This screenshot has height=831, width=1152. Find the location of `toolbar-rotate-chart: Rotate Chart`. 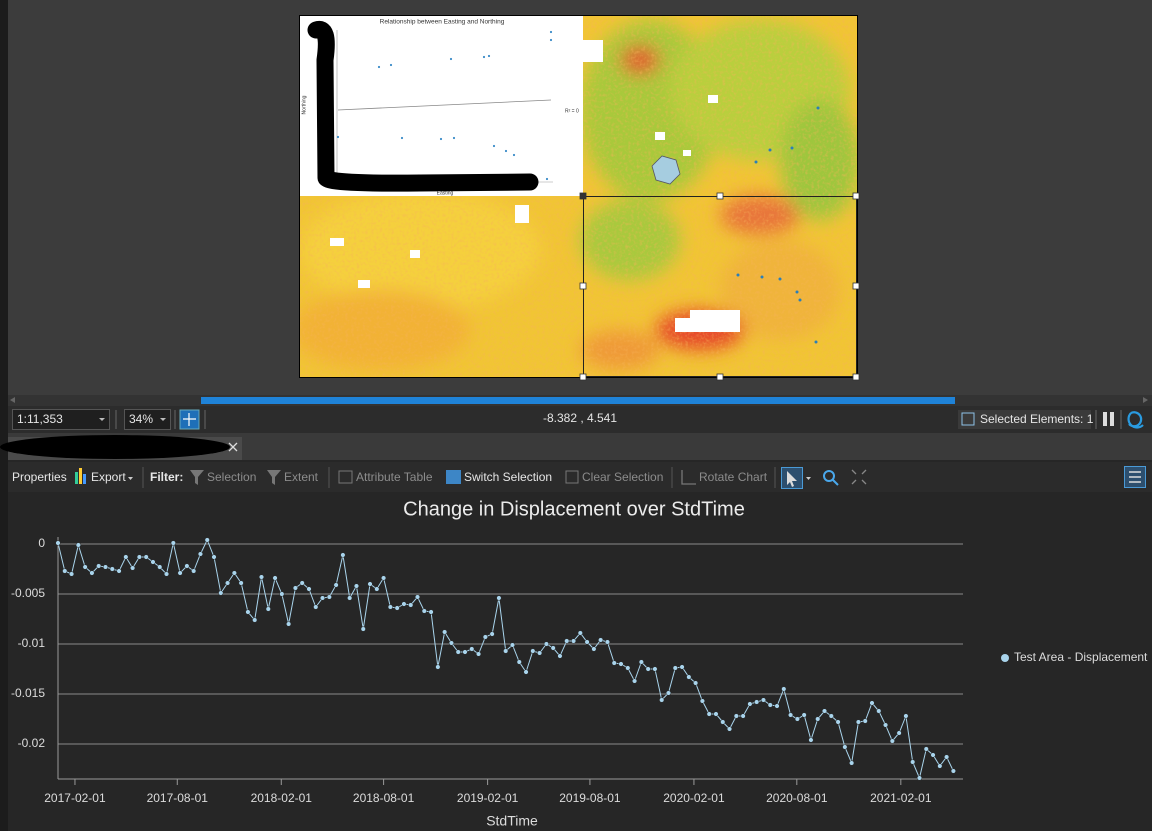

toolbar-rotate-chart: Rotate Chart is located at coordinates (733, 477).